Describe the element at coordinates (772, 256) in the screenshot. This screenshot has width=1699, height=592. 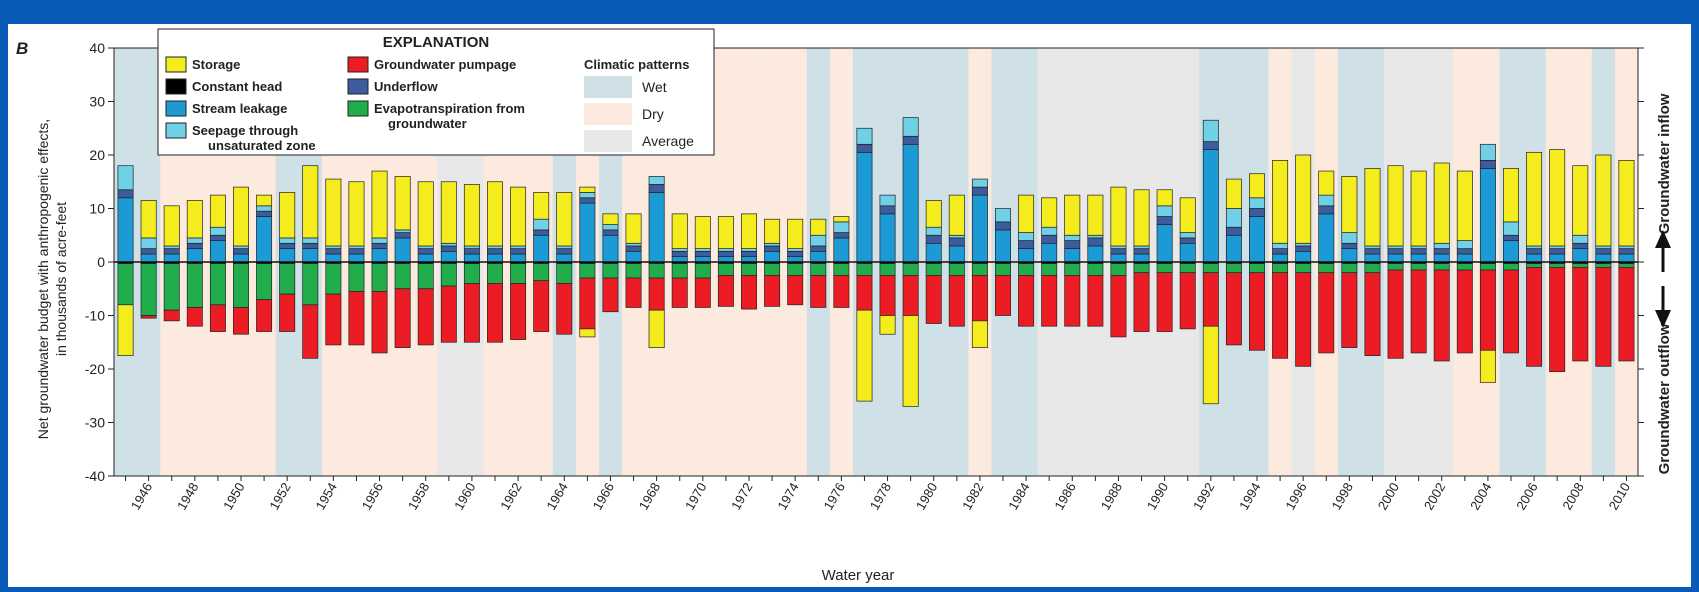
I see `bar-1973-inflow-stream-leakage` at that location.